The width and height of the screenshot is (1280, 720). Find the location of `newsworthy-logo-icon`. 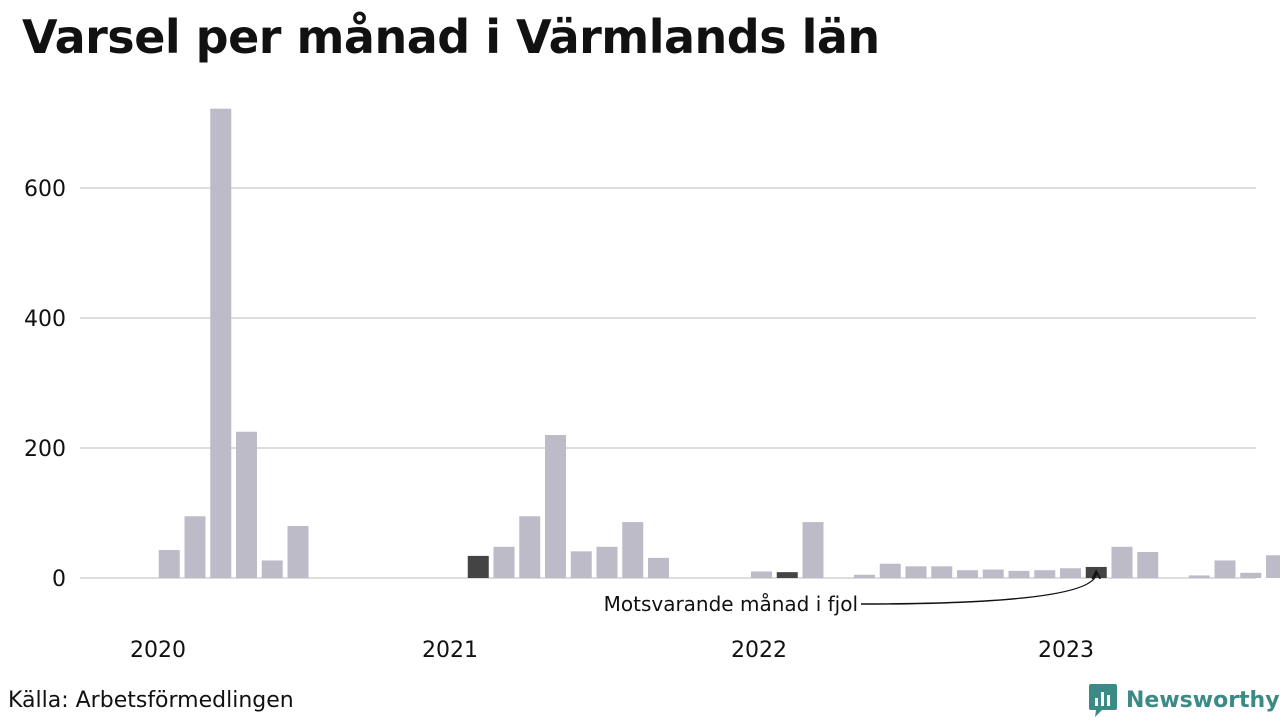

newsworthy-logo-icon is located at coordinates (1103, 700).